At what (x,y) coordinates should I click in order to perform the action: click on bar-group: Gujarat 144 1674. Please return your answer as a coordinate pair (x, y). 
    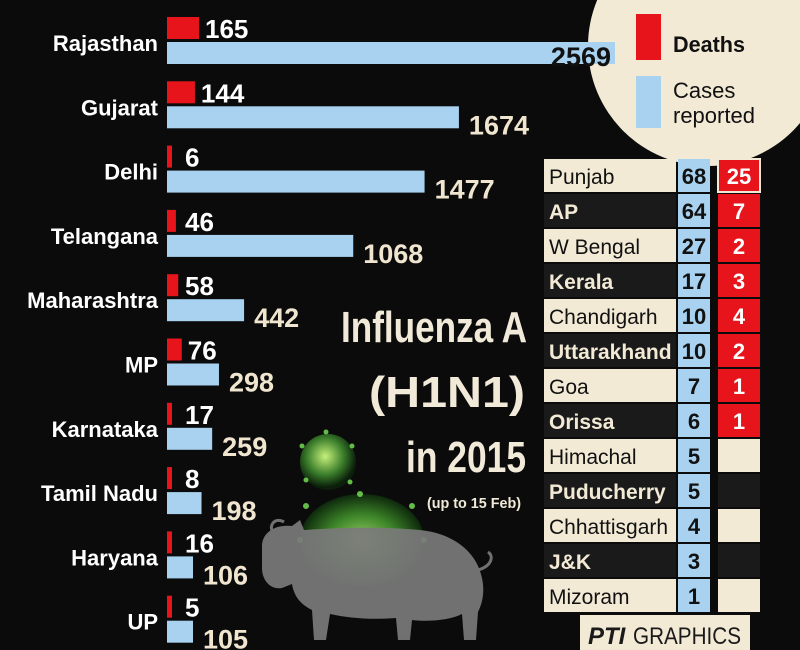
    Looking at the image, I should click on (305, 109).